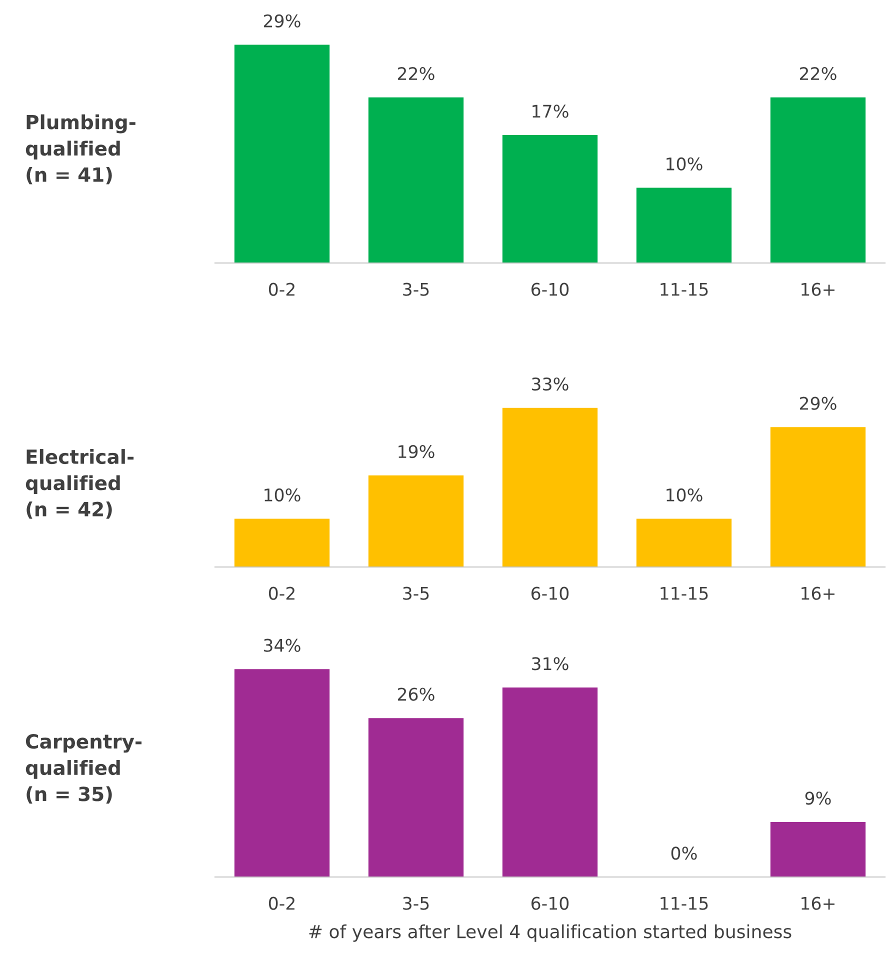 The height and width of the screenshot is (954, 887). What do you see at coordinates (550, 111) in the screenshot?
I see `data-label: 17%` at bounding box center [550, 111].